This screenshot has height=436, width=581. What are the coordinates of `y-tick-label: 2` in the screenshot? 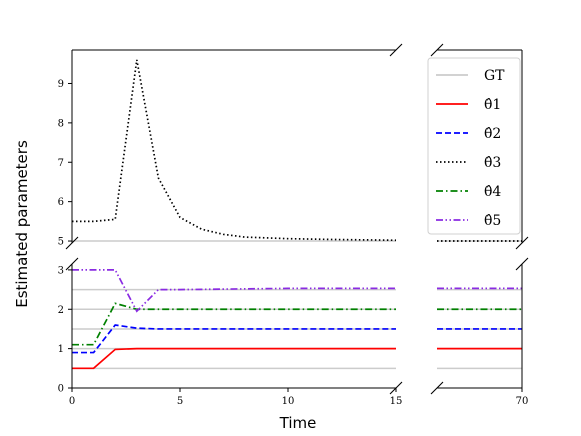 It's located at (61, 310).